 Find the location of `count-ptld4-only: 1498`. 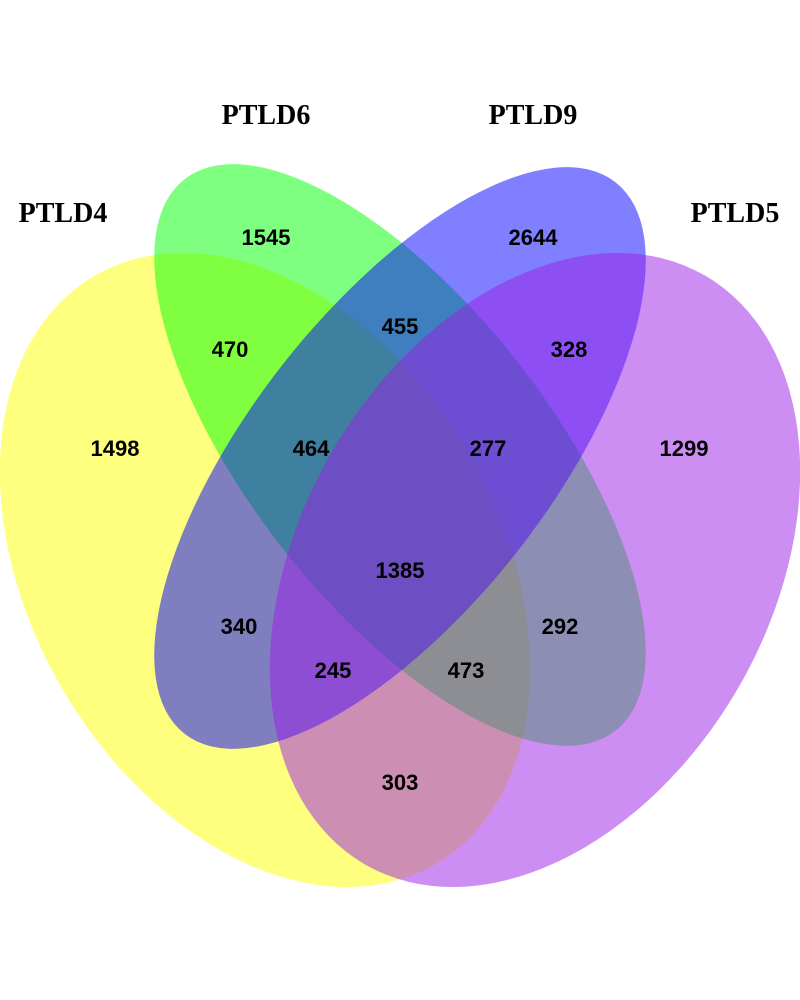

count-ptld4-only: 1498 is located at coordinates (115, 448).